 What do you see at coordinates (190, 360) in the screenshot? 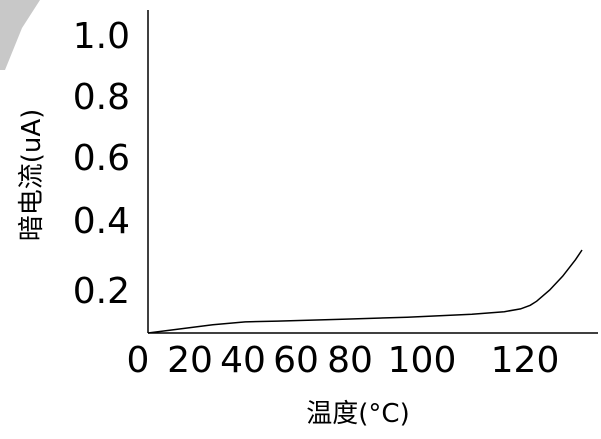
I see `x-tick-label: 20` at bounding box center [190, 360].